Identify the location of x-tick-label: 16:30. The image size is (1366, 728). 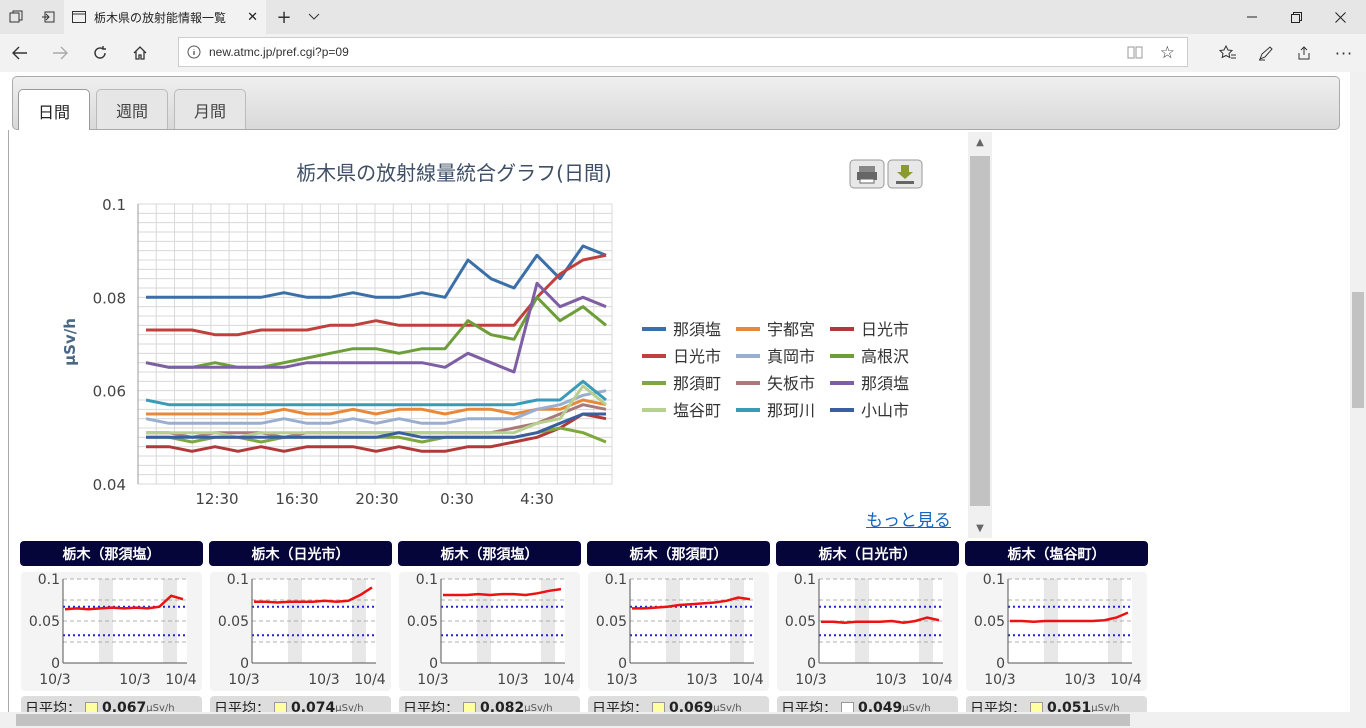
(296, 499).